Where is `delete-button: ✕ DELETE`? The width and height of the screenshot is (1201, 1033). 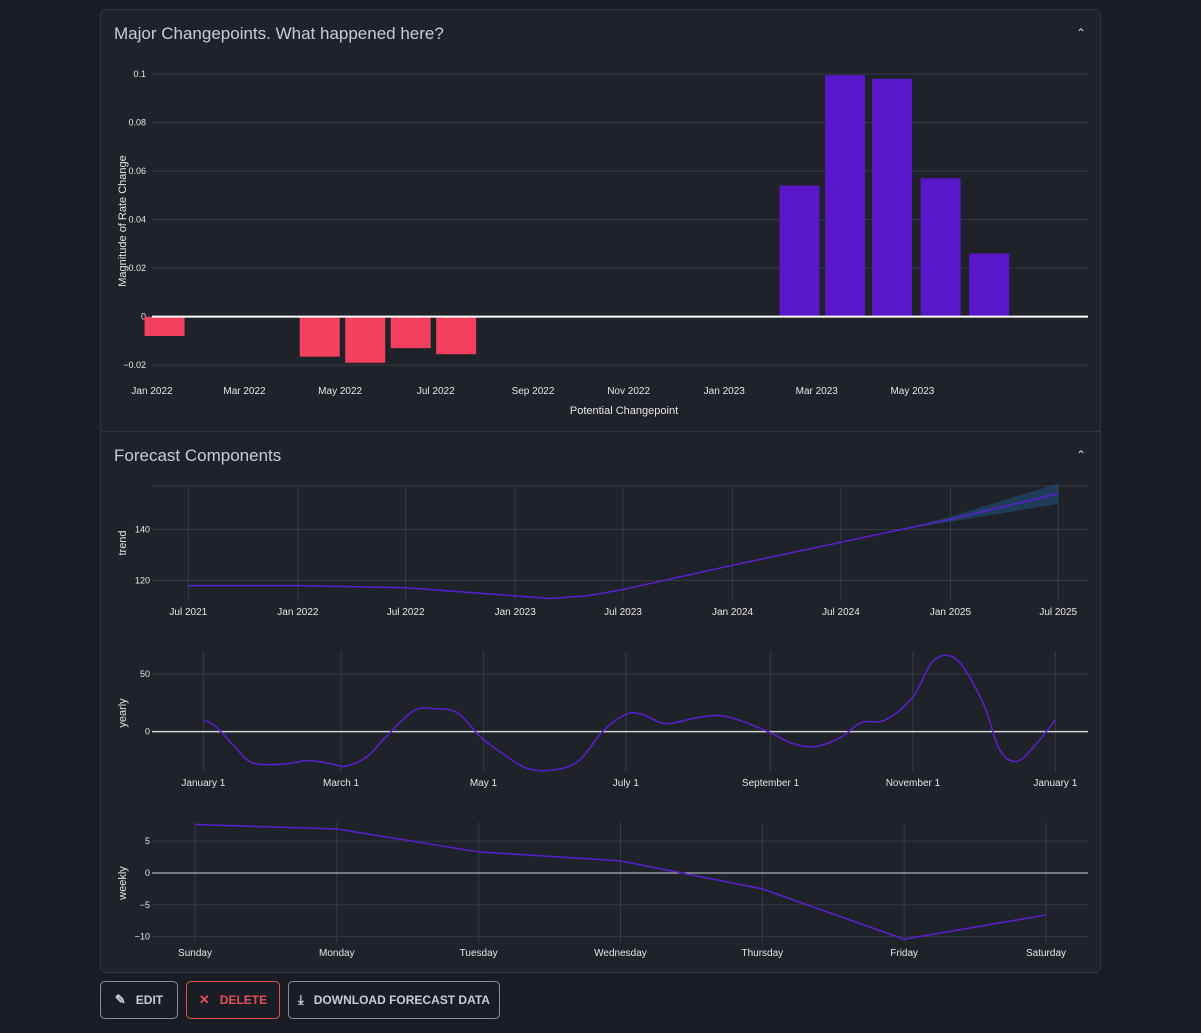 delete-button: ✕ DELETE is located at coordinates (233, 1000).